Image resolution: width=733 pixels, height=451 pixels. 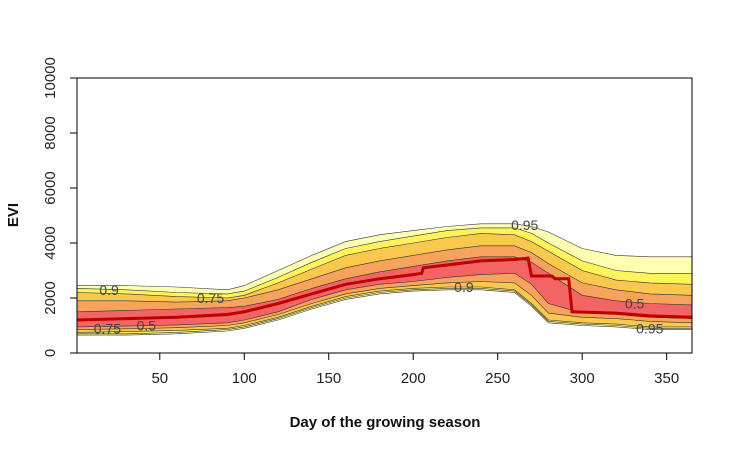 What do you see at coordinates (413, 378) in the screenshot?
I see `x-tick-label: 200` at bounding box center [413, 378].